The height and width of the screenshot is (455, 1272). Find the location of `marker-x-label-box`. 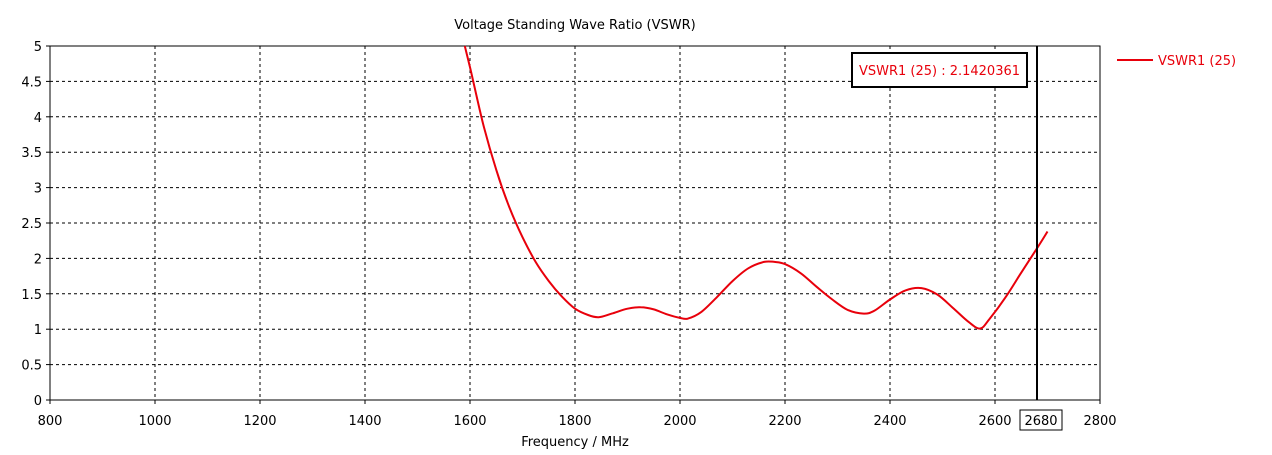

marker-x-label-box is located at coordinates (1041, 420).